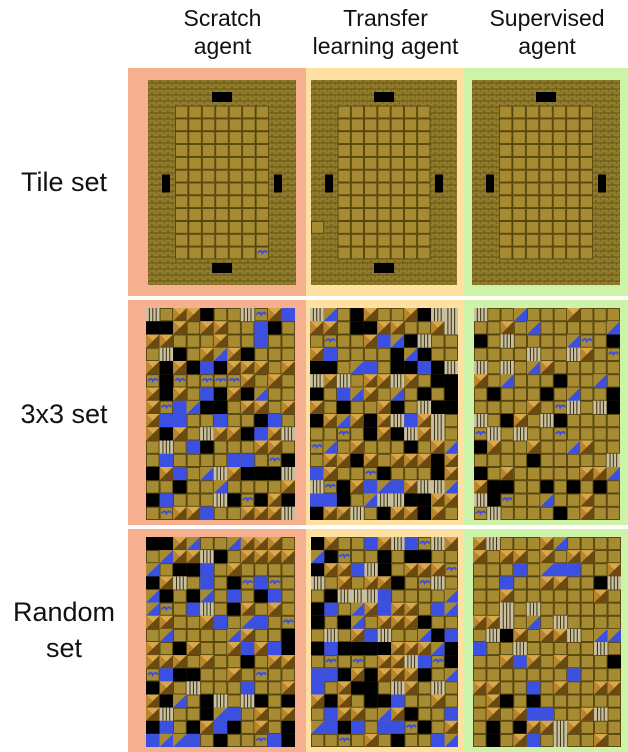  I want to click on level-panel-random-transfer, so click(384, 642).